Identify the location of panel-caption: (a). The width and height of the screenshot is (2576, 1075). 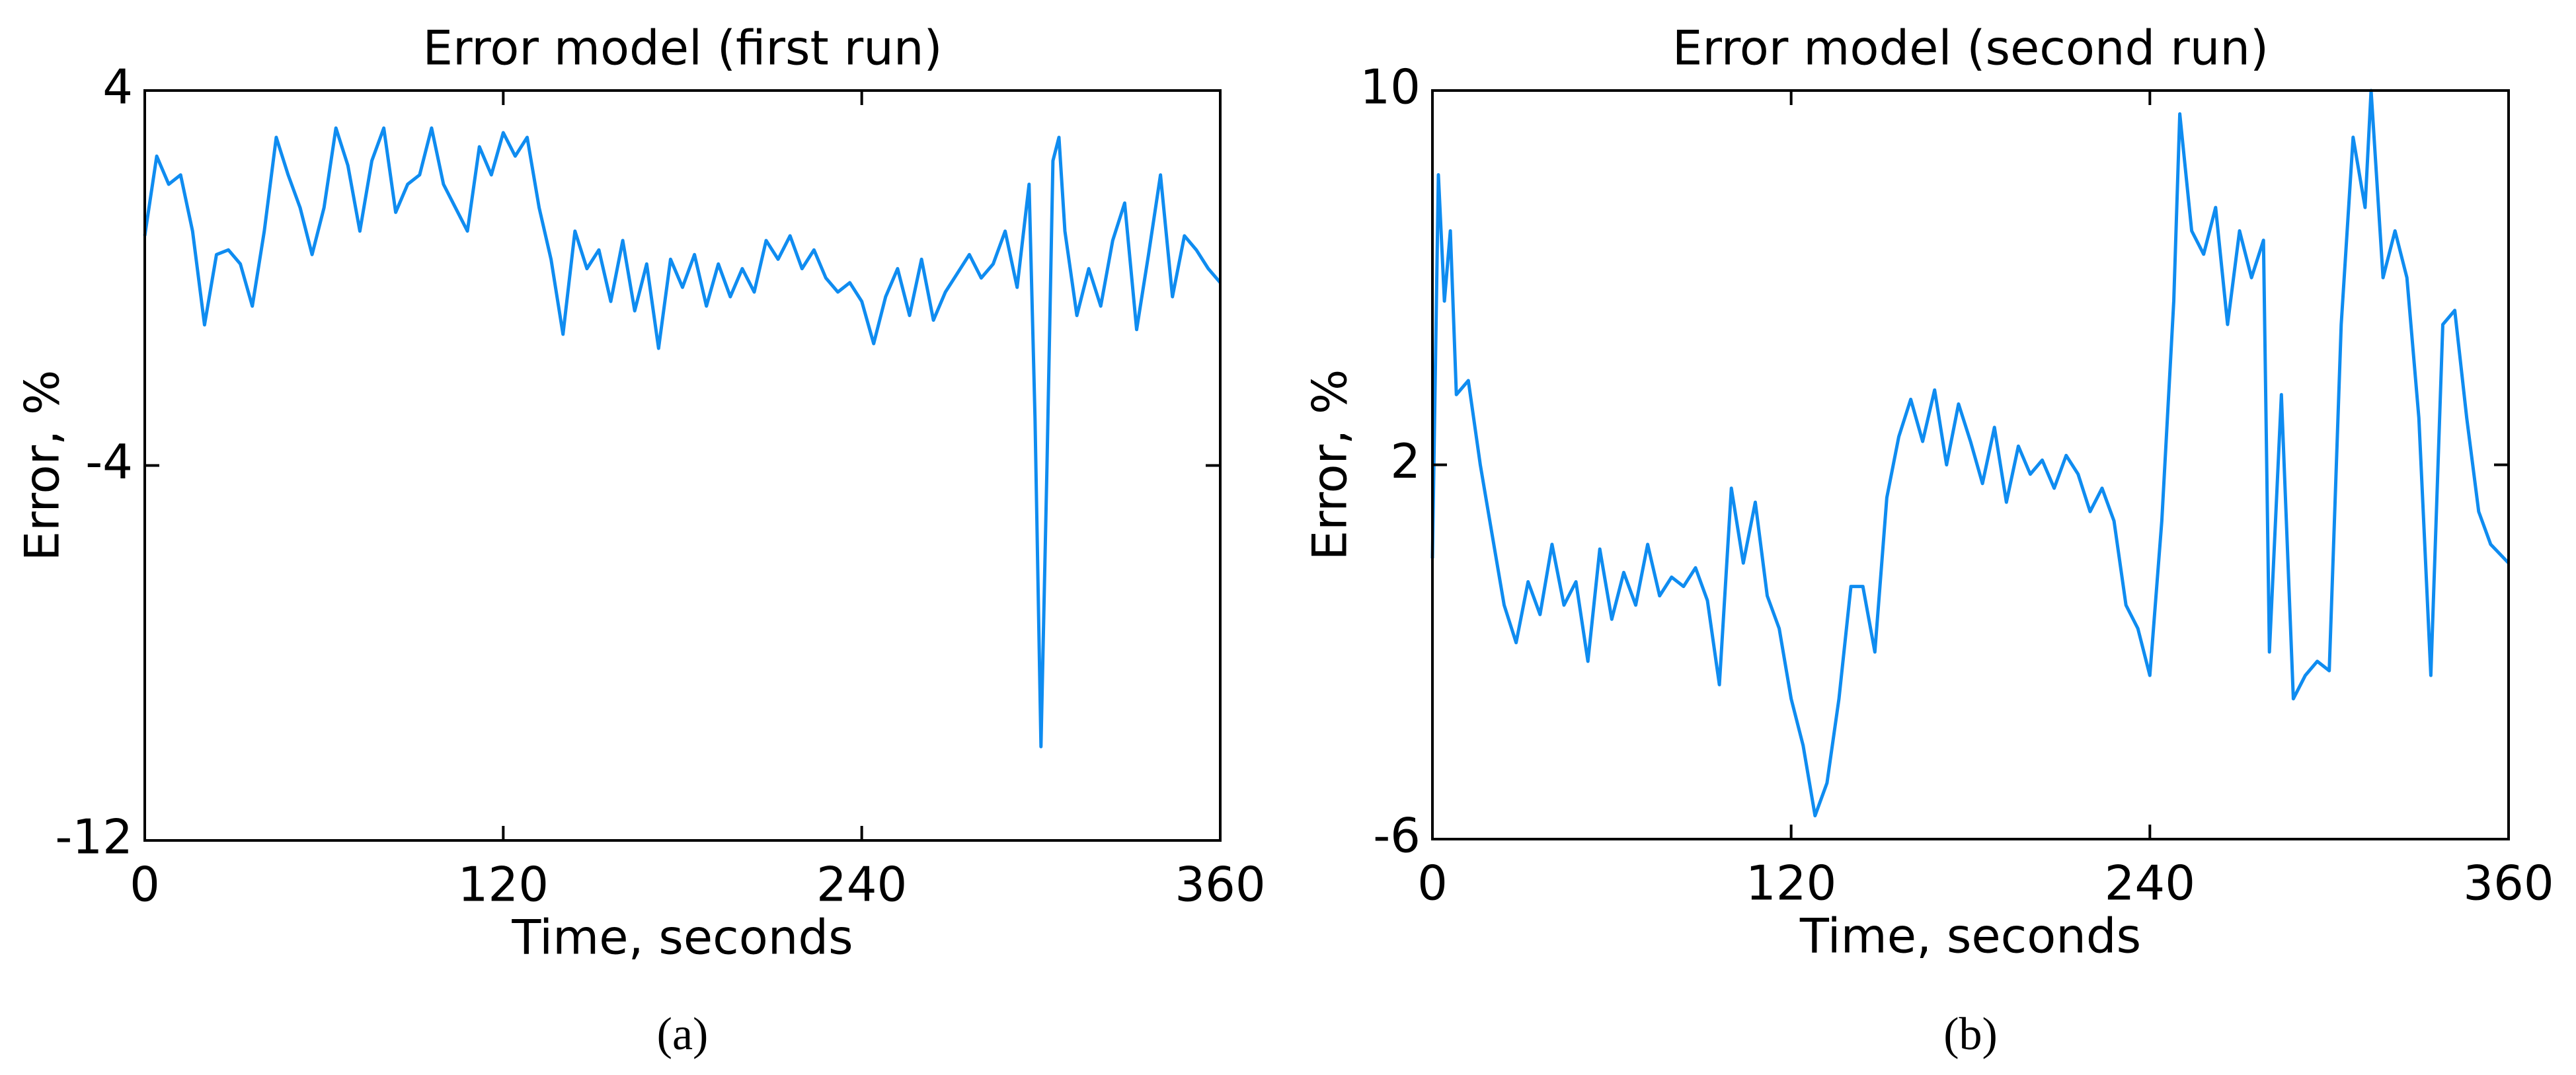
(683, 1034).